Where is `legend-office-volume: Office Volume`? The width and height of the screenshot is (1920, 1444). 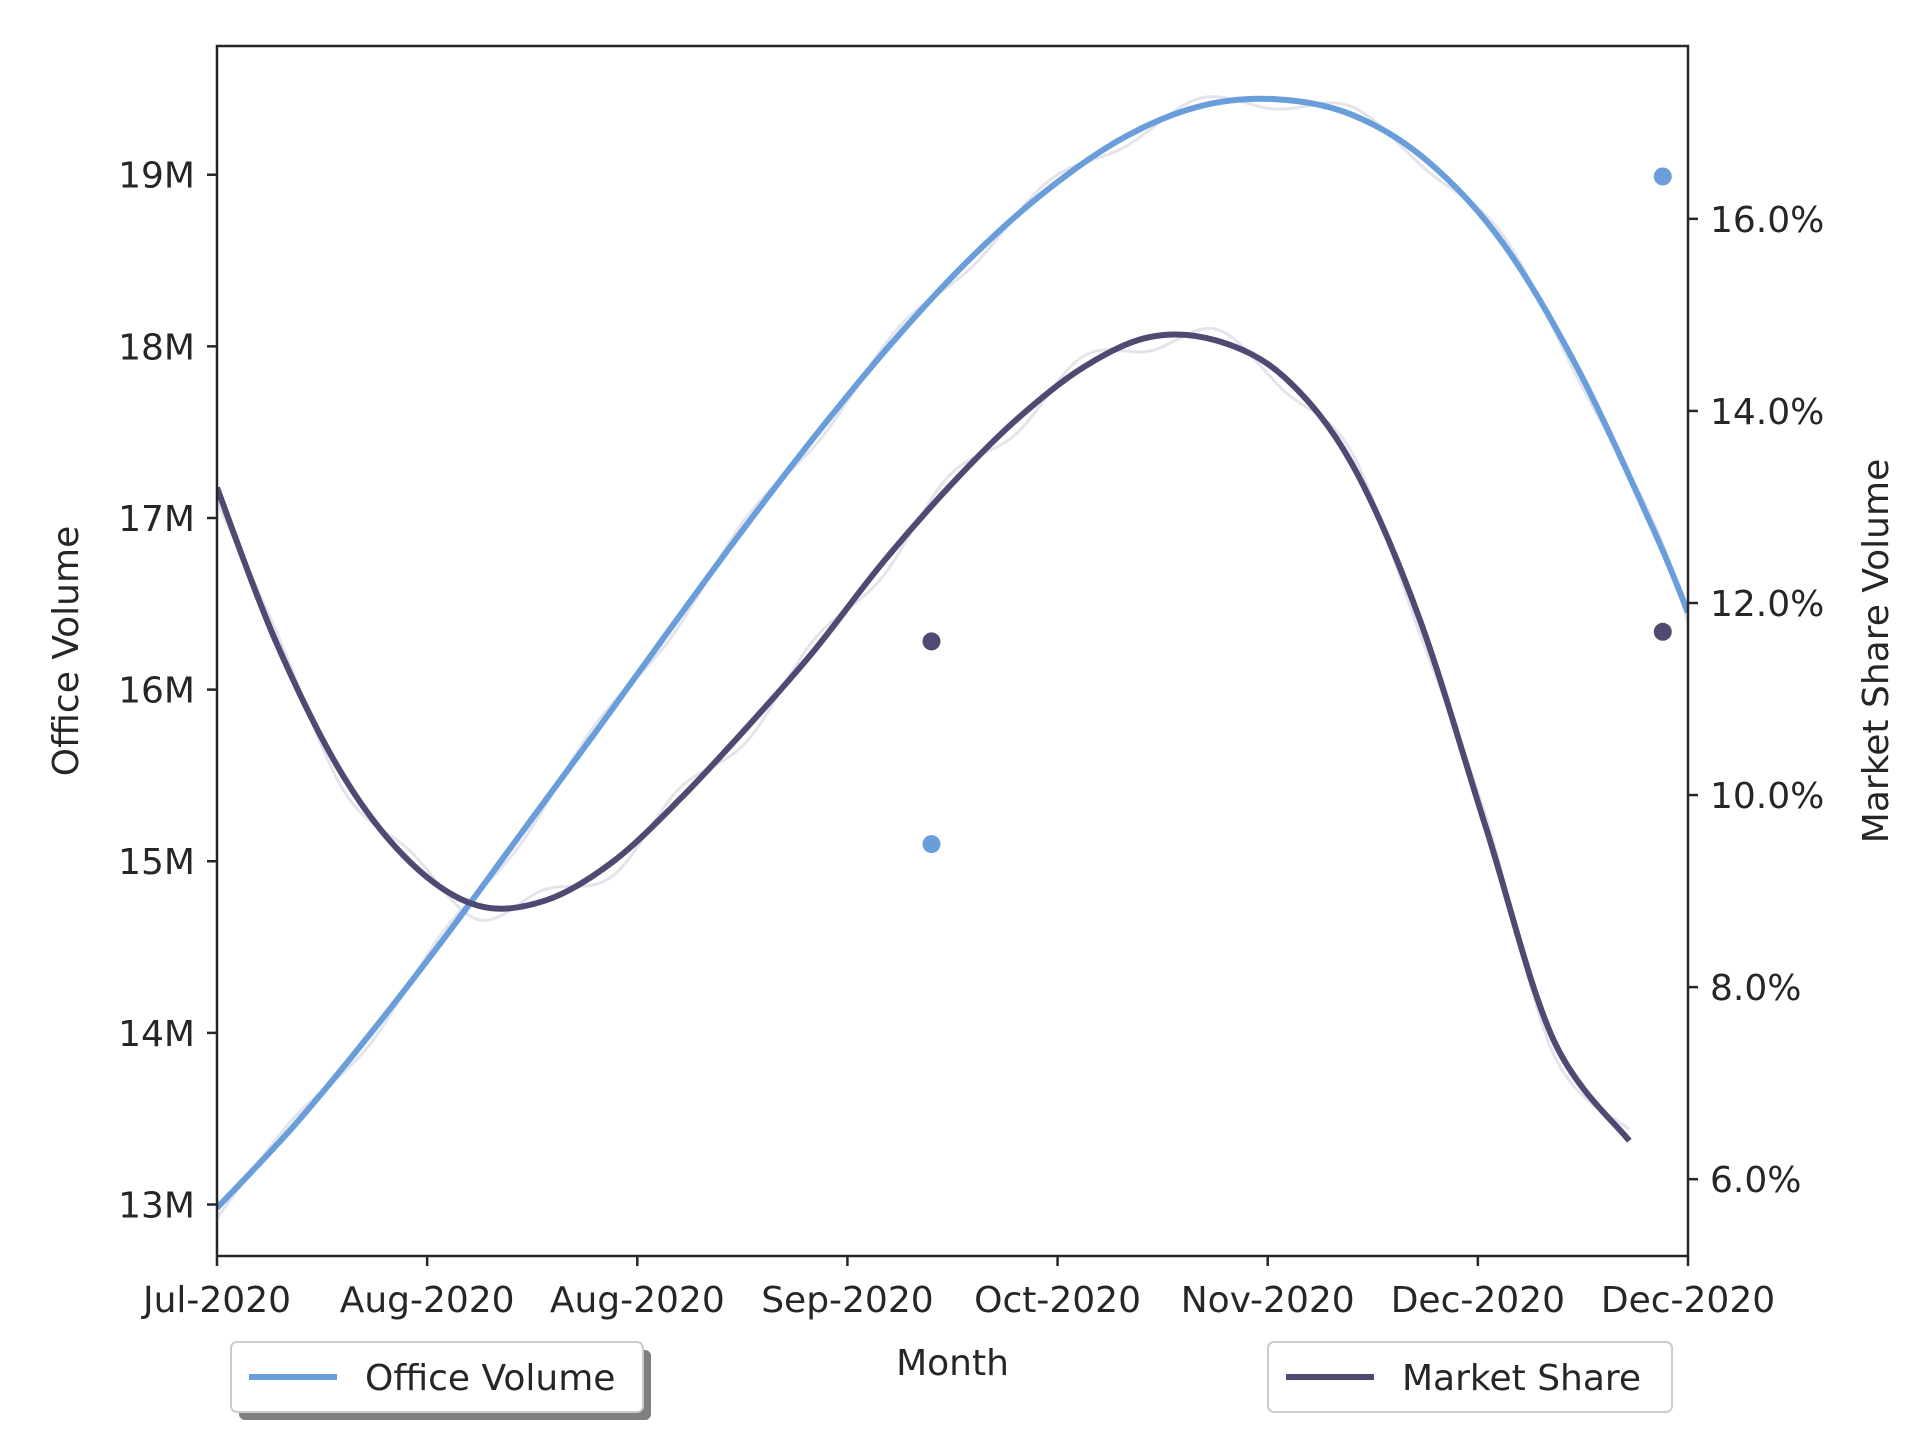 legend-office-volume: Office Volume is located at coordinates (440, 1380).